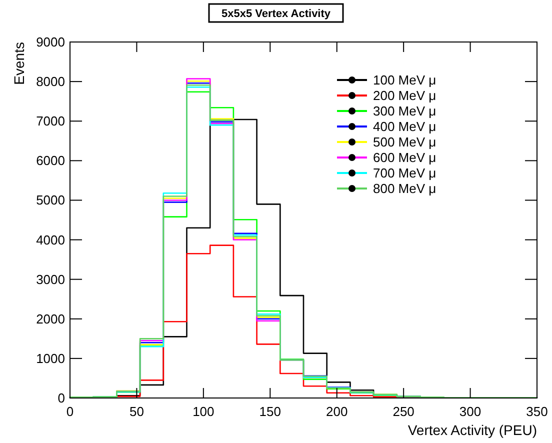  I want to click on x-tick-label: 100, so click(203, 411).